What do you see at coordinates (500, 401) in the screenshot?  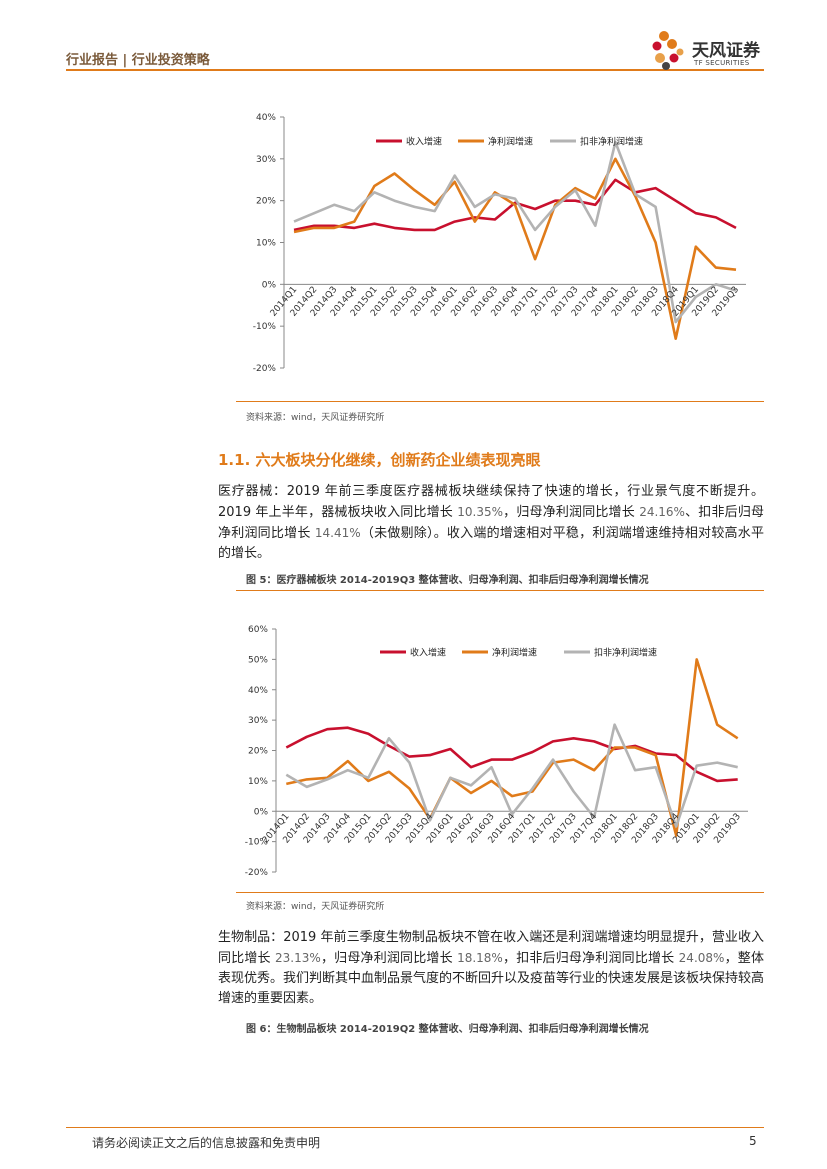 I see `chart-1-top-rule` at bounding box center [500, 401].